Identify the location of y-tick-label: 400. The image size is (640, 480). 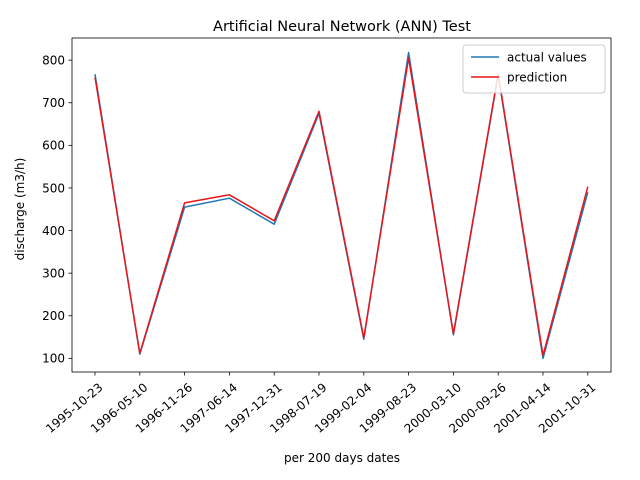
(53, 231).